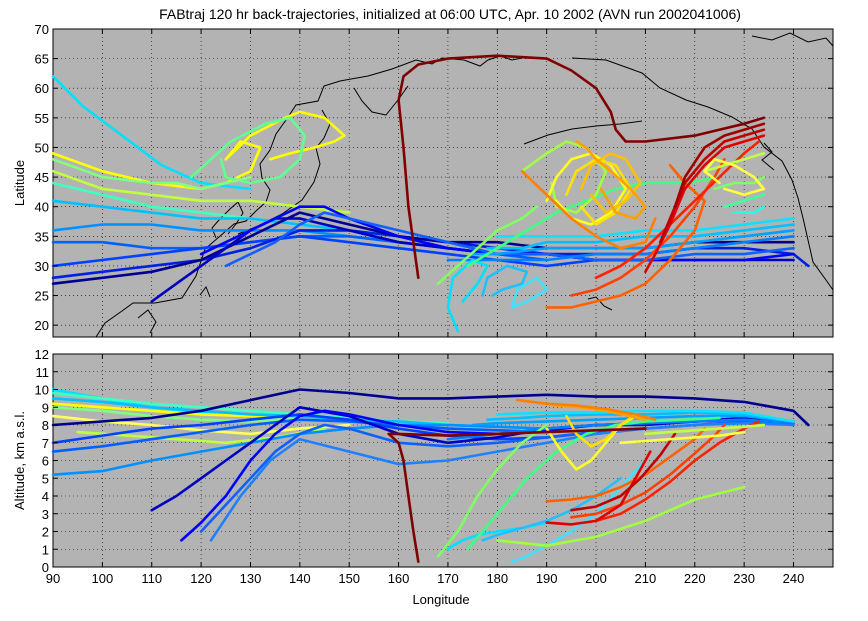  I want to click on x-tick-label: 160, so click(399, 578).